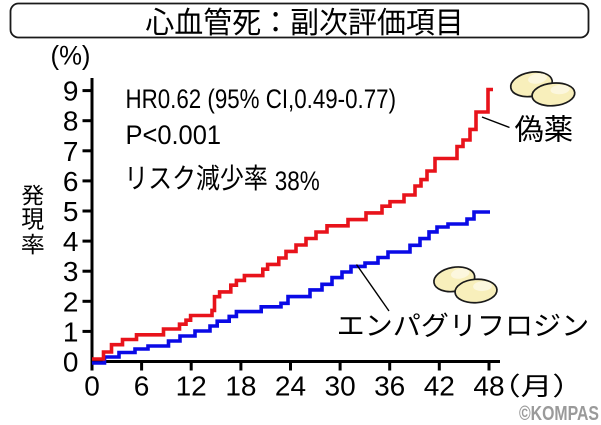  Describe the element at coordinates (174, 135) in the screenshot. I see `svg-text: P<0.001` at that location.